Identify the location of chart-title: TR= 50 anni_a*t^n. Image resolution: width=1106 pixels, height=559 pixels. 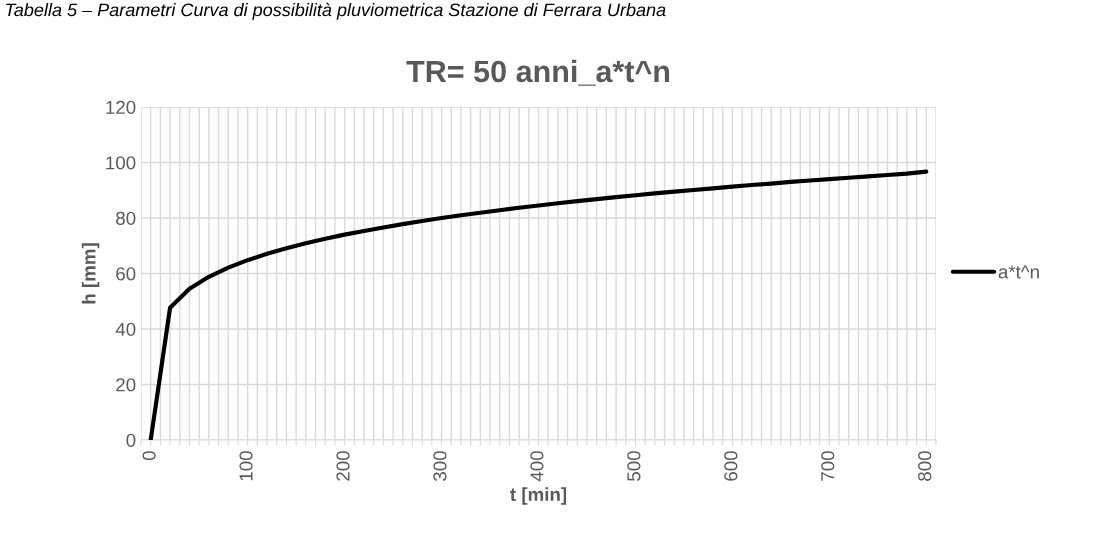
(538, 72).